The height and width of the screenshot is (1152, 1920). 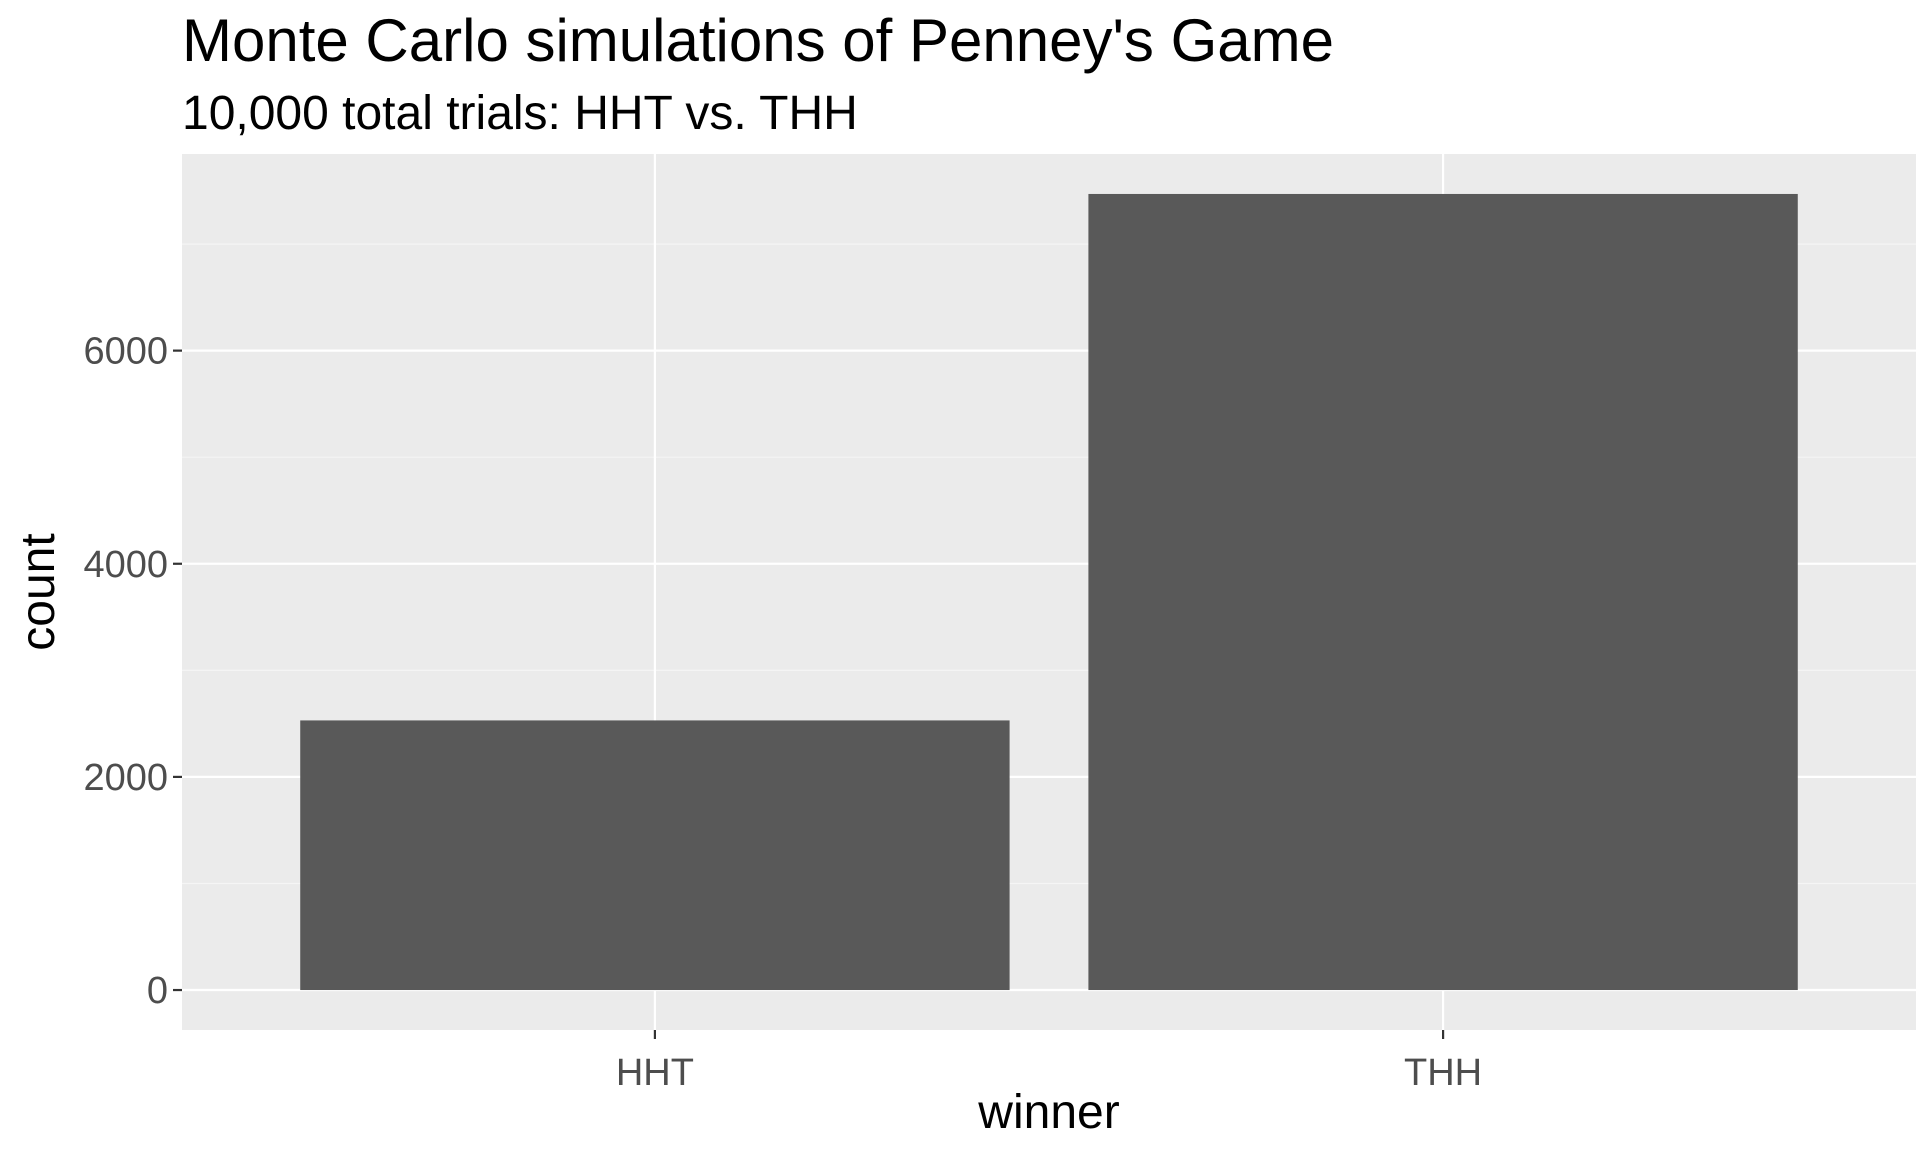 What do you see at coordinates (132, 671) in the screenshot?
I see `y-axis: 0 2000 4000 6000` at bounding box center [132, 671].